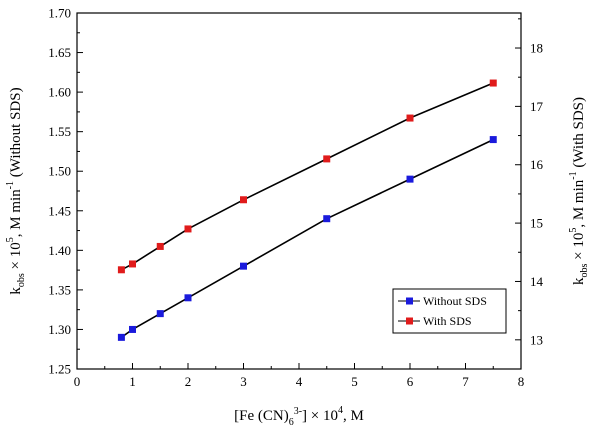 This screenshot has height=445, width=600. Describe the element at coordinates (65, 191) in the screenshot. I see `left-y-axis-ticks: 1.25 1.30 1.35 1.40 1.45 1.50 1.55 1.60 1.65 1.70` at that location.